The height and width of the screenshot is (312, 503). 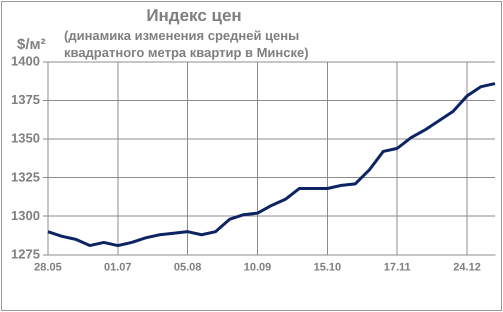 What do you see at coordinates (25, 176) in the screenshot?
I see `y-tick-label: 1325` at bounding box center [25, 176].